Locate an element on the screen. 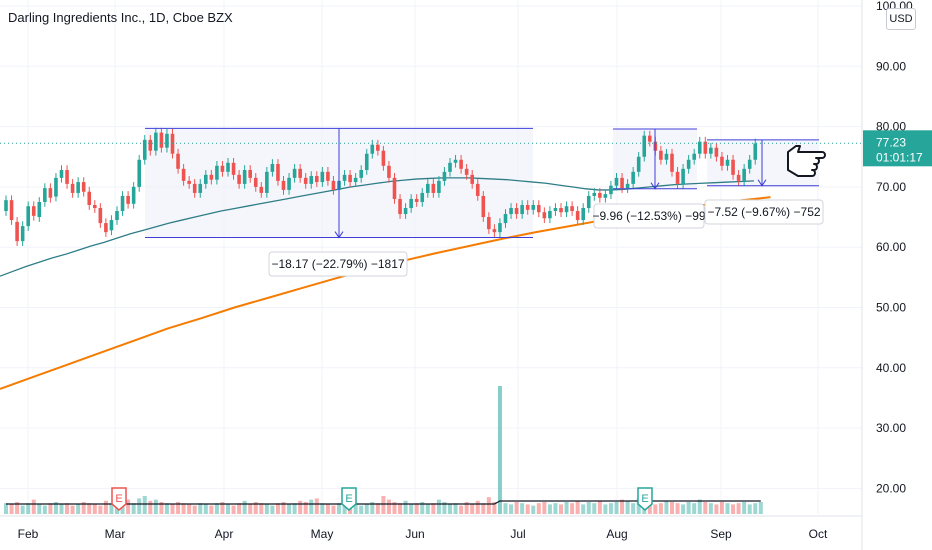 Image resolution: width=932 pixels, height=550 pixels. time-tick-label: Jul is located at coordinates (517, 534).